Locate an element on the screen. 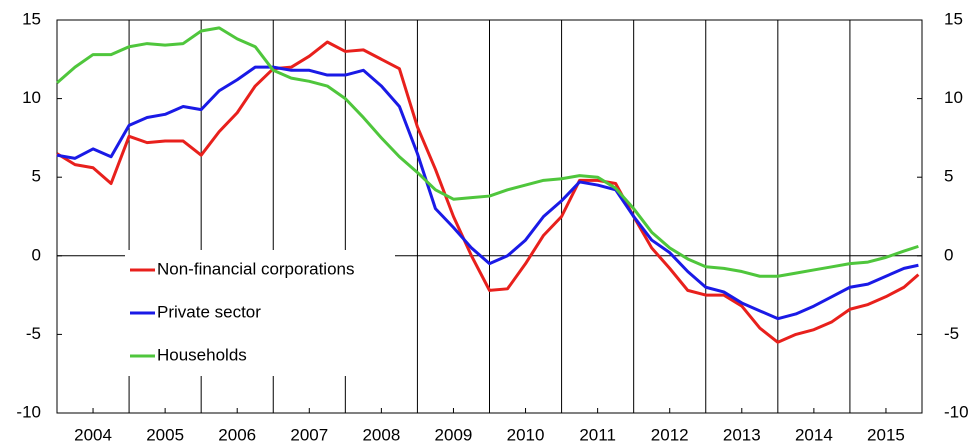 Image resolution: width=972 pixels, height=444 pixels. y-tick-label-right: 0 is located at coordinates (948, 254).